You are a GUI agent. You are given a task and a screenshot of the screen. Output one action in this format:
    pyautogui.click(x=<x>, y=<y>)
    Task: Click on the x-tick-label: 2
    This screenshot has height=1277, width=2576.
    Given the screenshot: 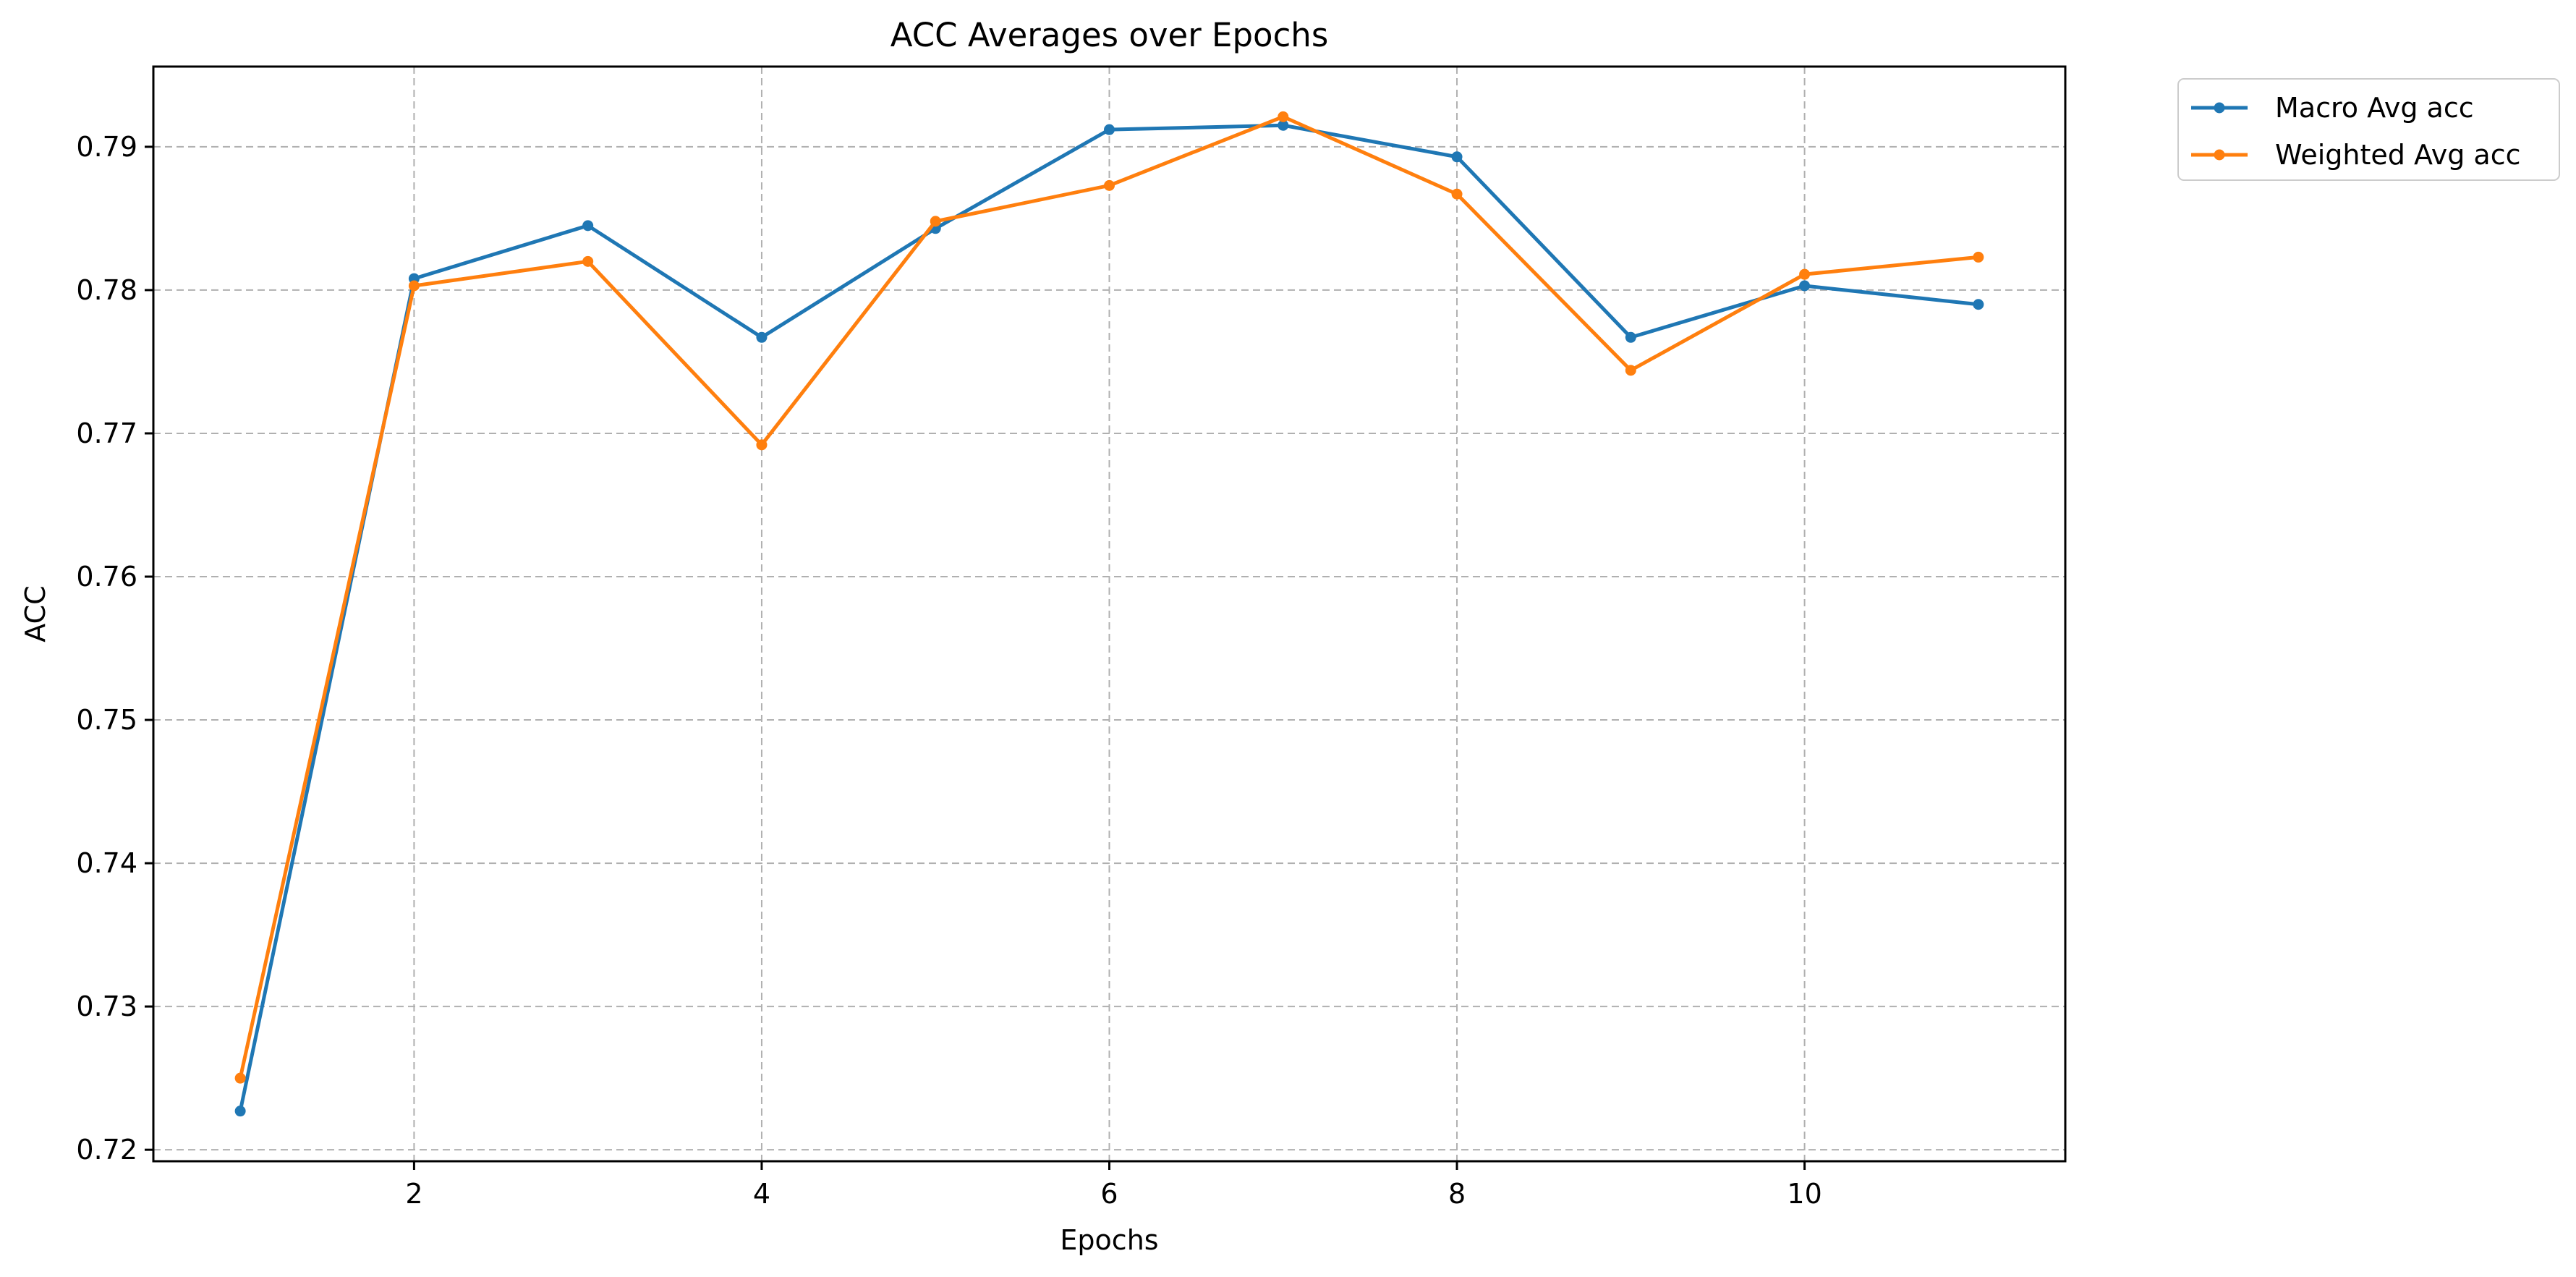 What is the action you would take?
    pyautogui.click(x=413, y=1194)
    